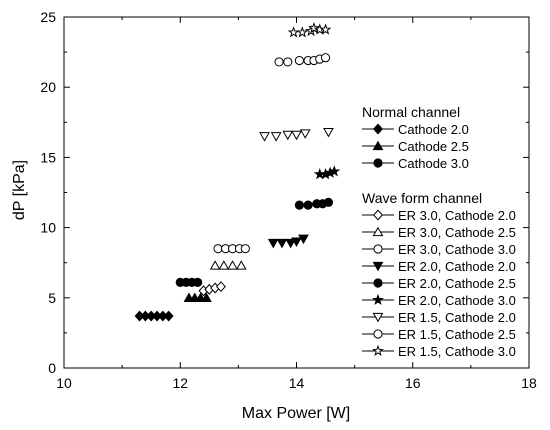 The image size is (550, 430). What do you see at coordinates (48, 157) in the screenshot?
I see `y-tick-label: 15` at bounding box center [48, 157].